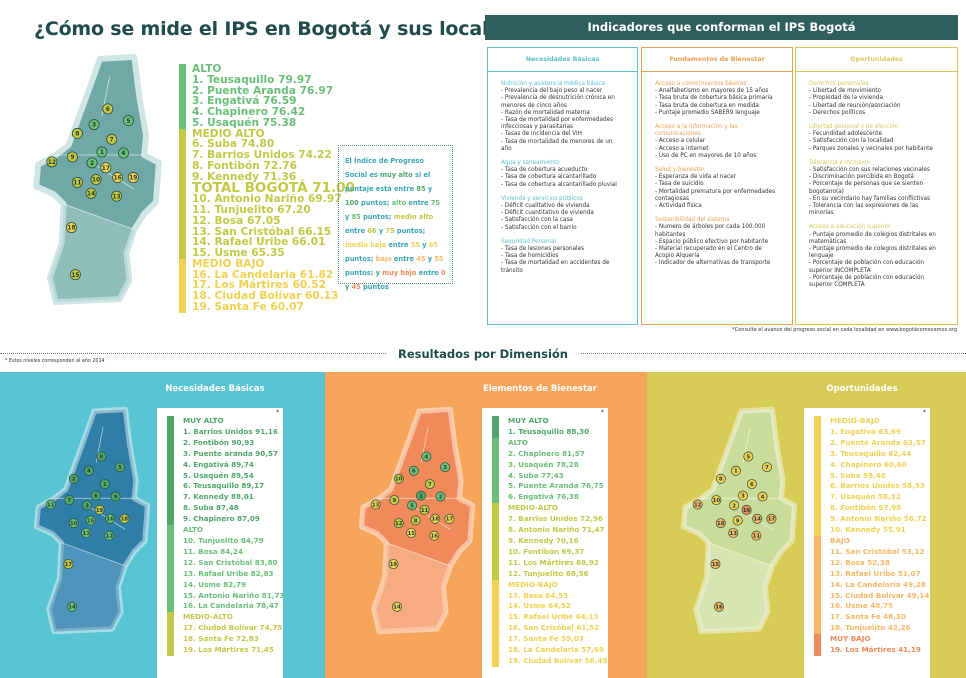 This screenshot has width=966, height=678. What do you see at coordinates (433, 245) in the screenshot?
I see `note-segment: 65` at bounding box center [433, 245].